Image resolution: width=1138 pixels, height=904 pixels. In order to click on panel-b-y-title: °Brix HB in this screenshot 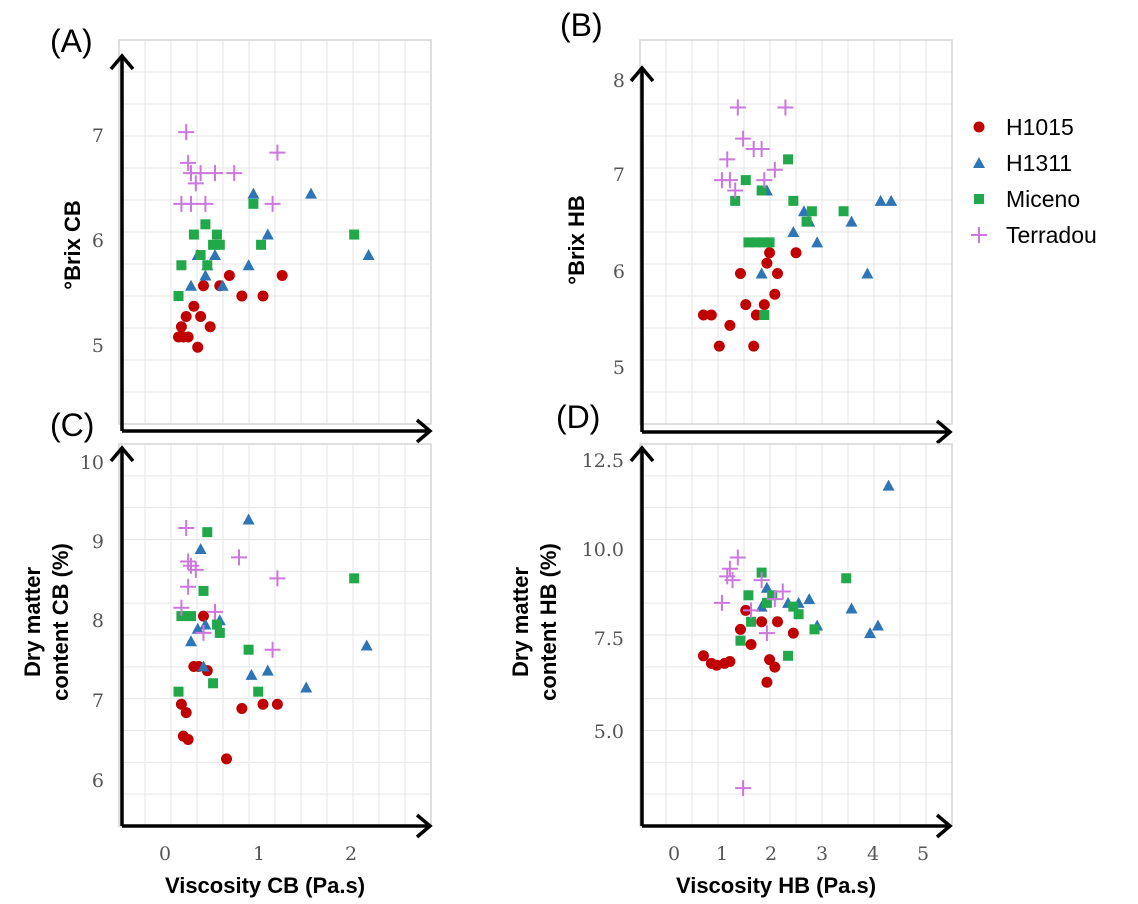, I will do `click(576, 239)`.